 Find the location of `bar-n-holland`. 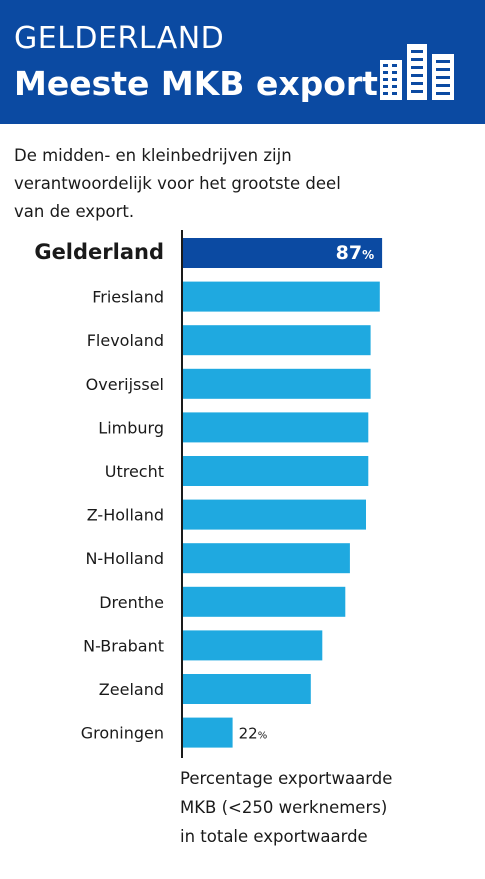

bar-n-holland is located at coordinates (266, 558).